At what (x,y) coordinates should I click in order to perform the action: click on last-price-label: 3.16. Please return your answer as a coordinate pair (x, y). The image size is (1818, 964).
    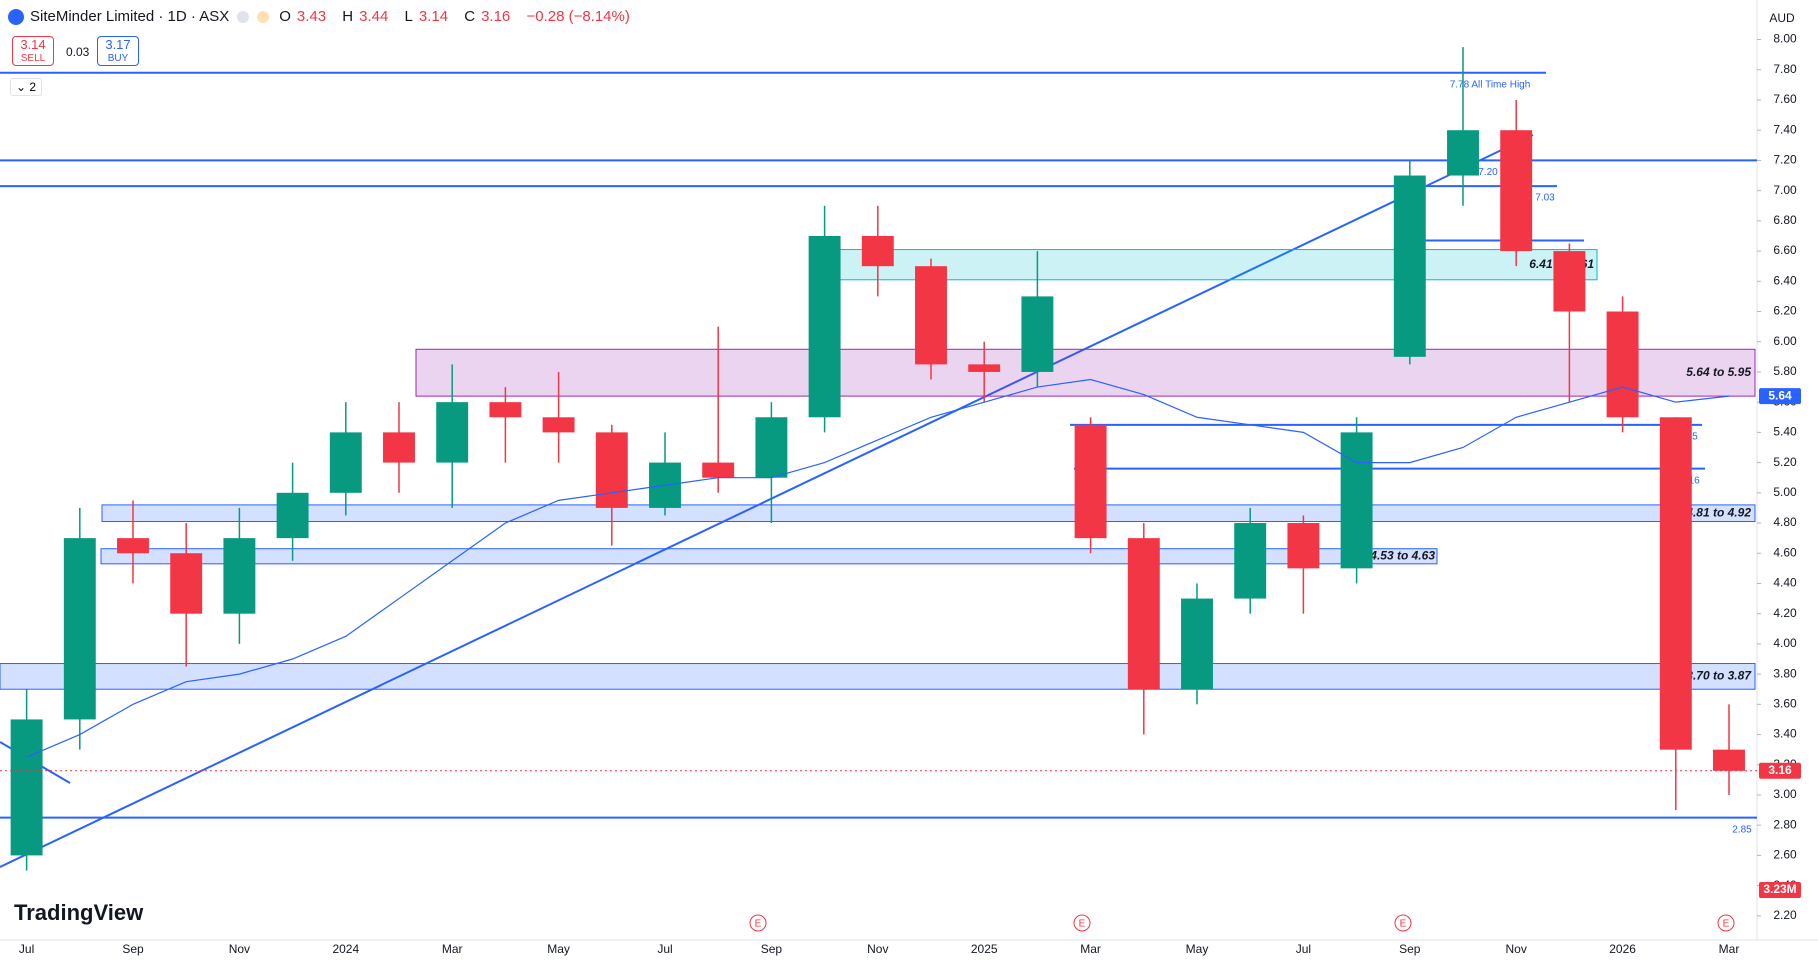
    Looking at the image, I should click on (1780, 770).